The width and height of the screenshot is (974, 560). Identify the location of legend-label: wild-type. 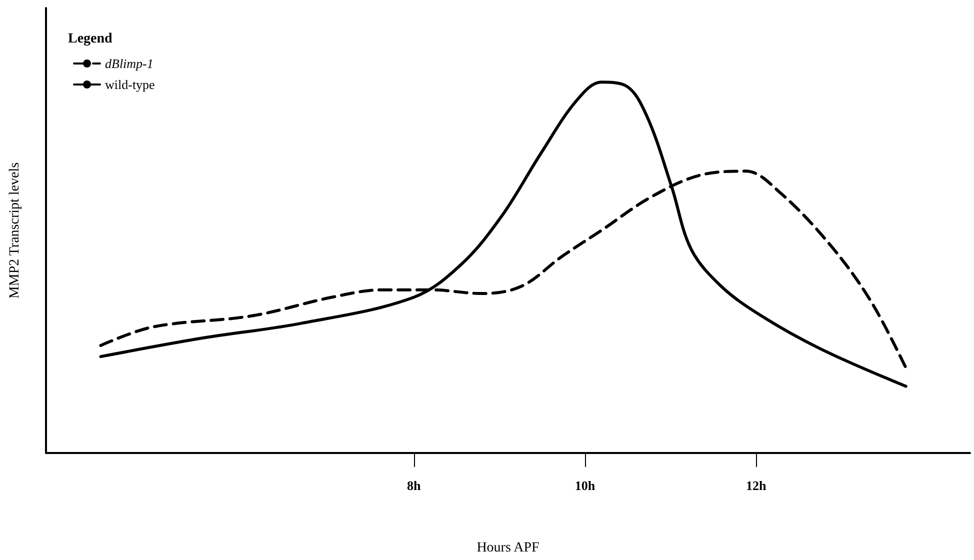
(130, 84).